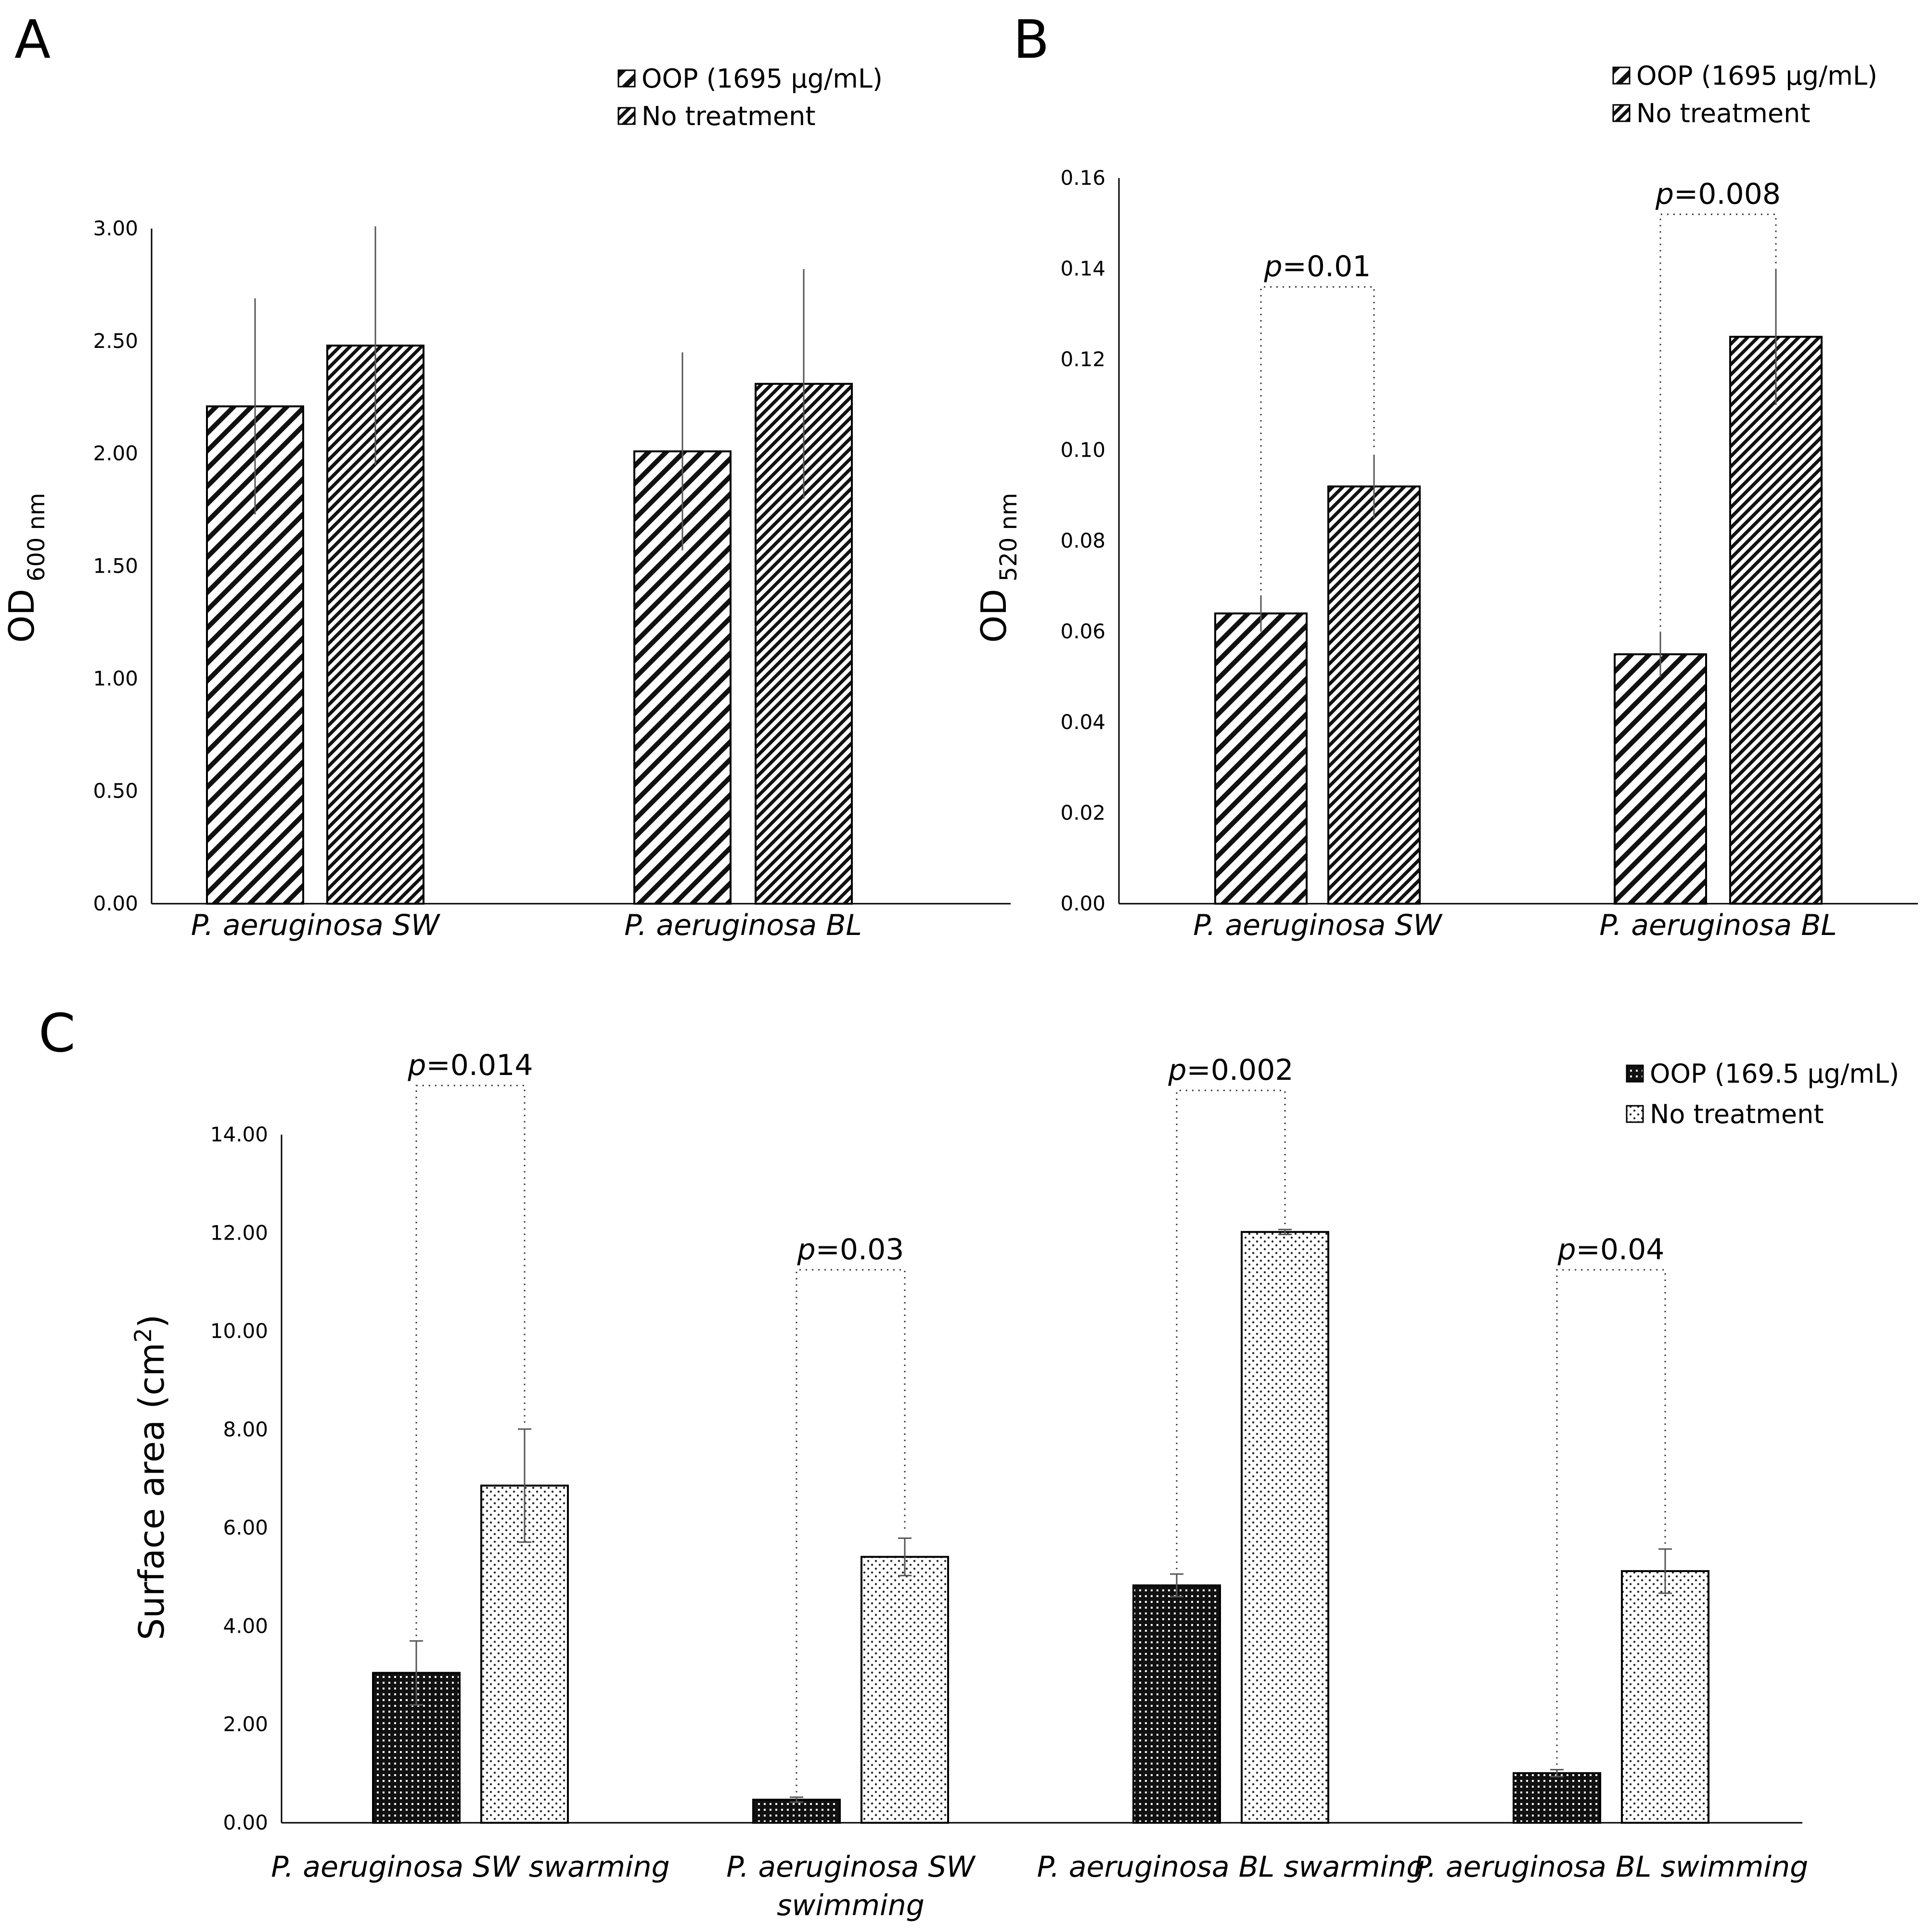  I want to click on panel-letter: B, so click(1031, 39).